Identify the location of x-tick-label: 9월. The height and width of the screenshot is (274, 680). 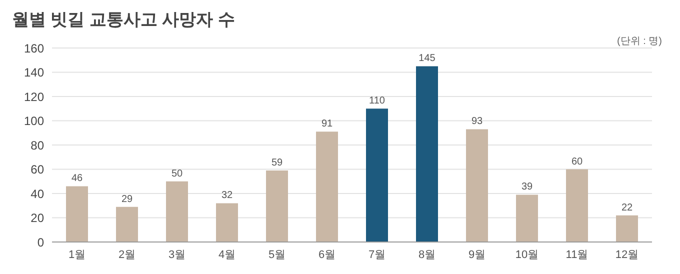
(477, 254).